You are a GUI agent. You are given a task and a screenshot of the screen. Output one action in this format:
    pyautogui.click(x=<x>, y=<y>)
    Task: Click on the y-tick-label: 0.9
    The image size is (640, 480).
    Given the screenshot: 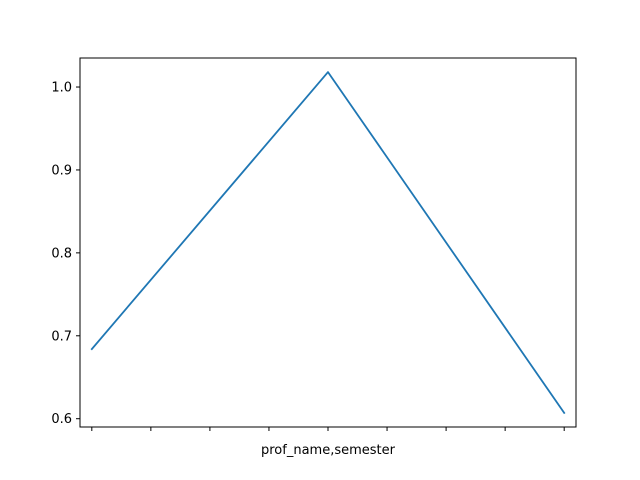 What is the action you would take?
    pyautogui.click(x=61, y=170)
    